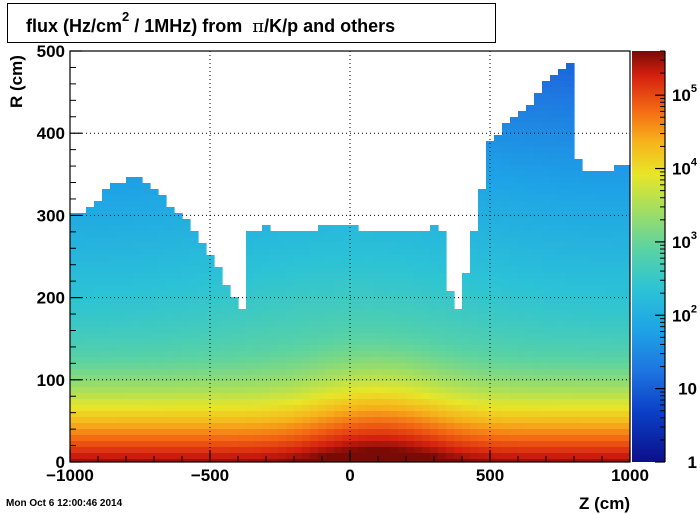 This screenshot has width=700, height=514. Describe the element at coordinates (51, 51) in the screenshot. I see `y-tick-label: 500` at that location.